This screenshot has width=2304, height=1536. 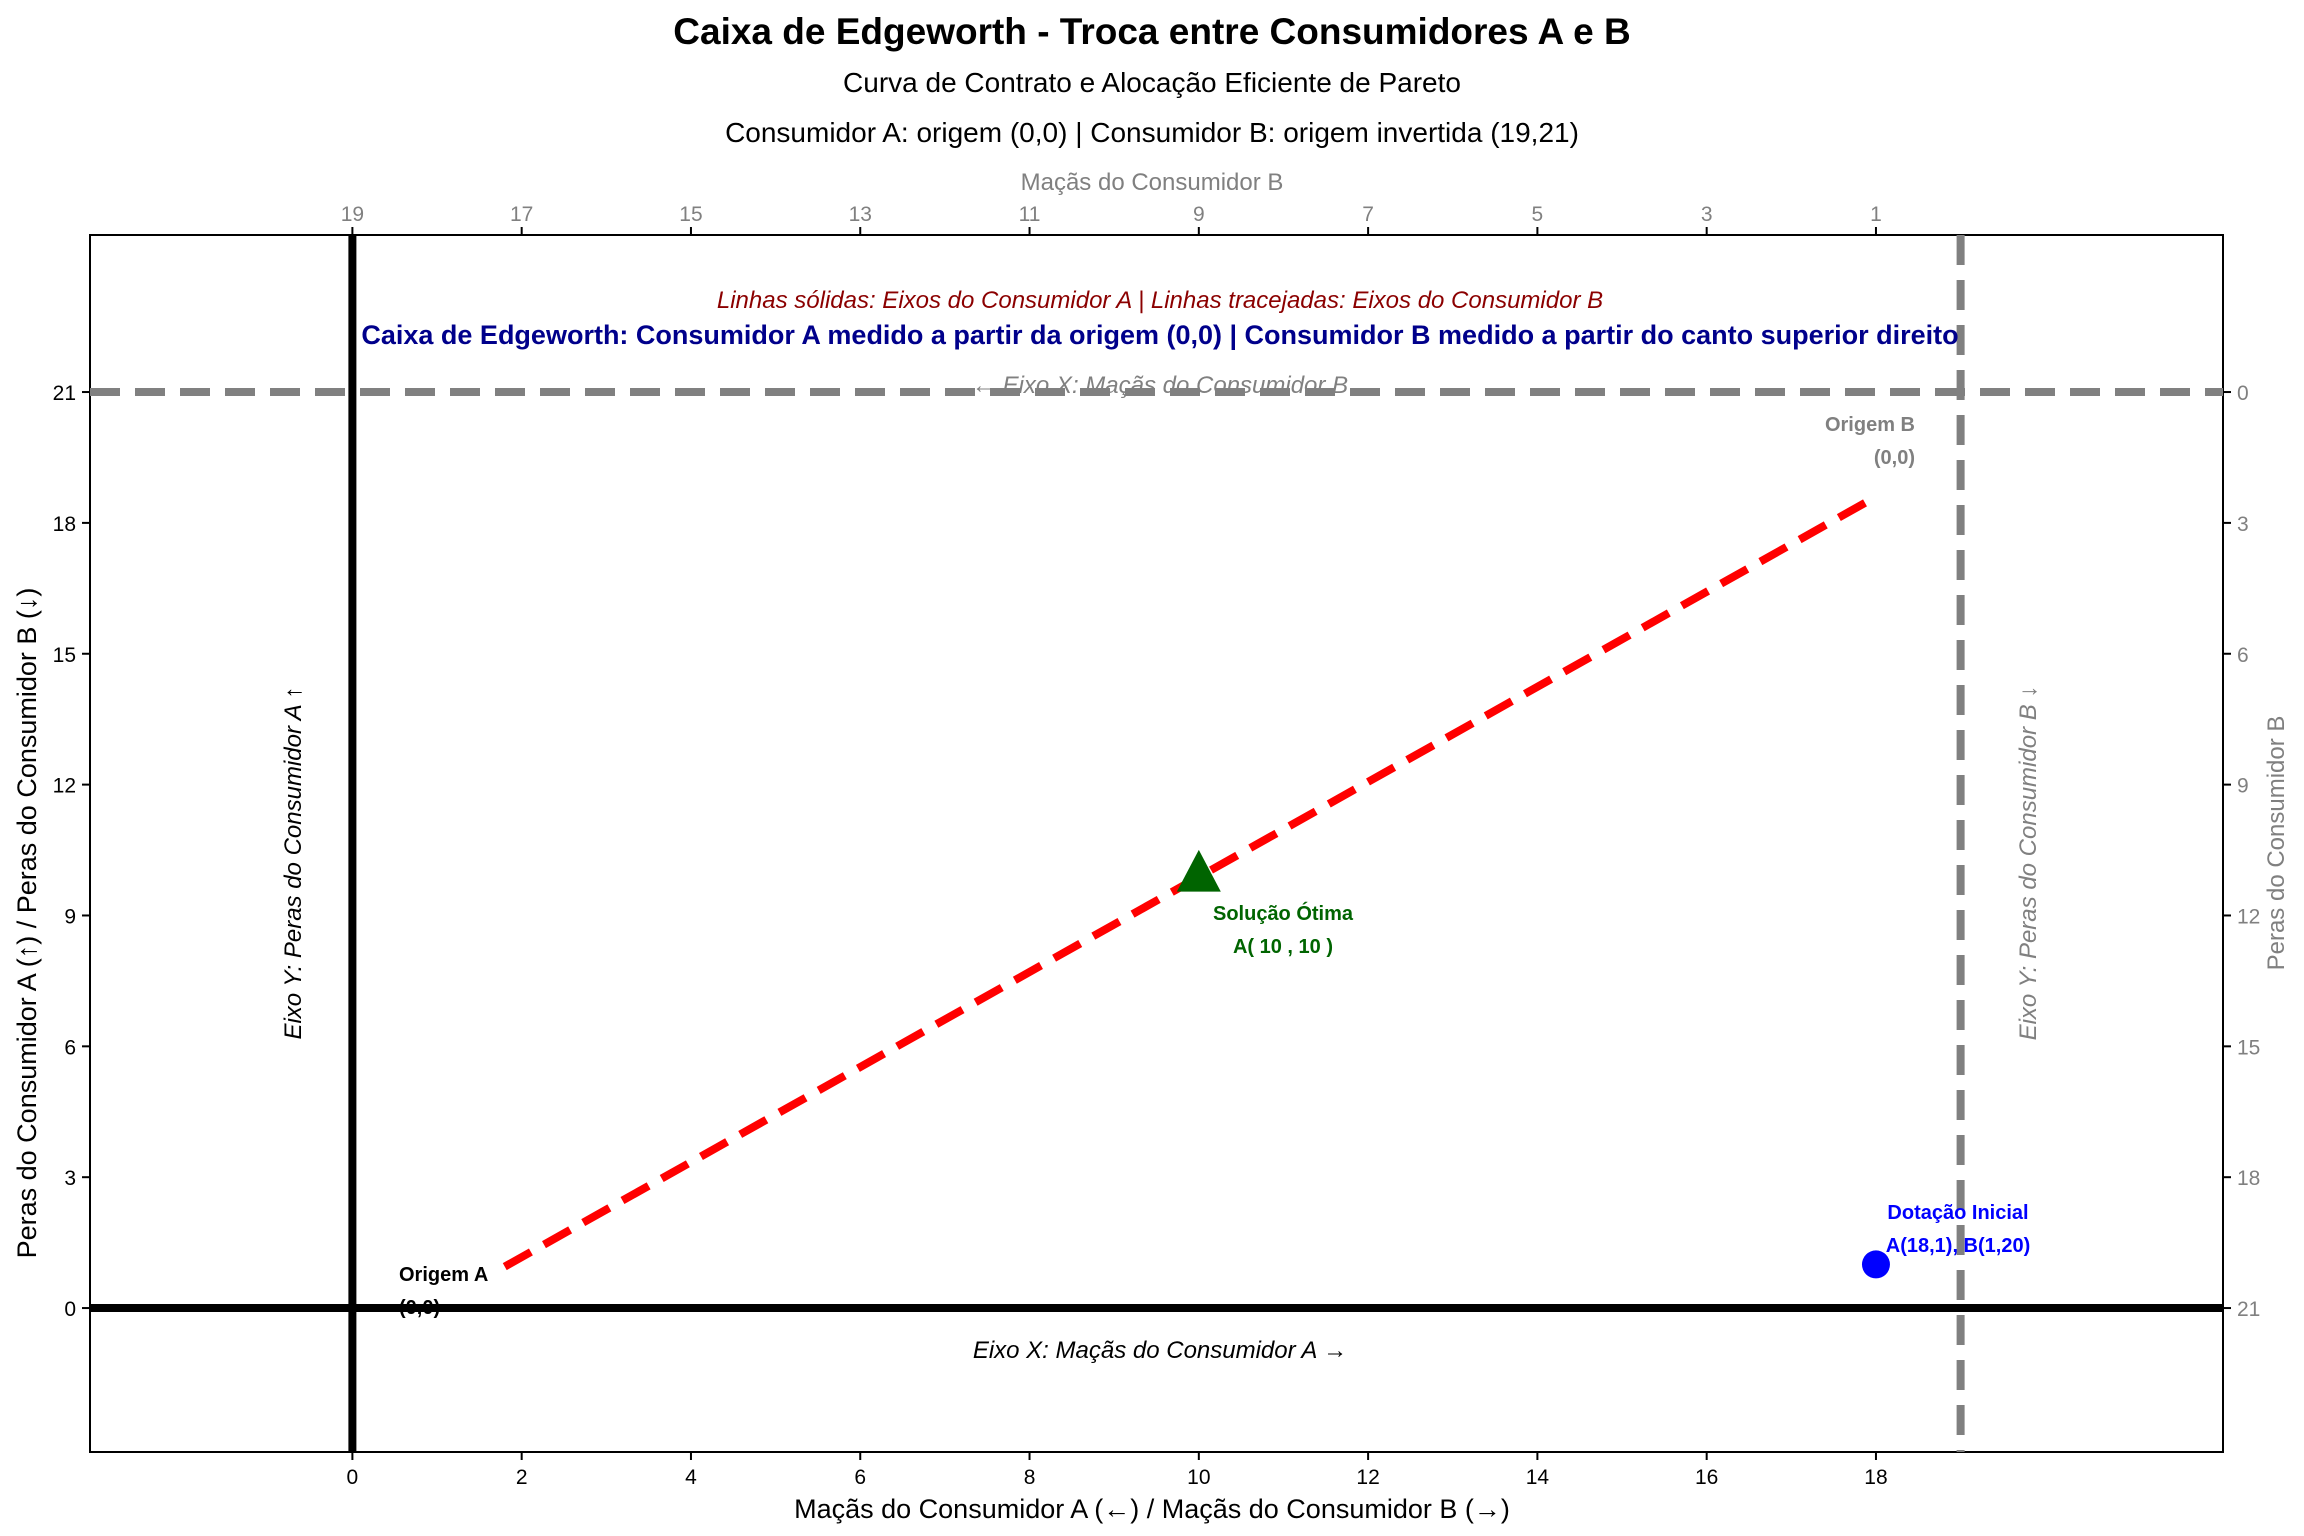 What do you see at coordinates (1533, 1064) in the screenshot?
I see `point-markers` at bounding box center [1533, 1064].